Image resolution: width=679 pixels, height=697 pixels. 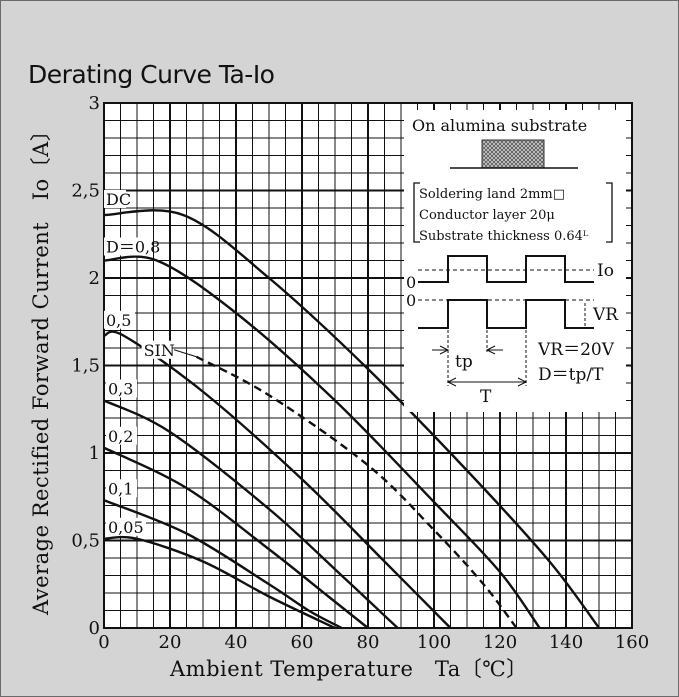 What do you see at coordinates (103, 642) in the screenshot?
I see `x-tick-label: 0` at bounding box center [103, 642].